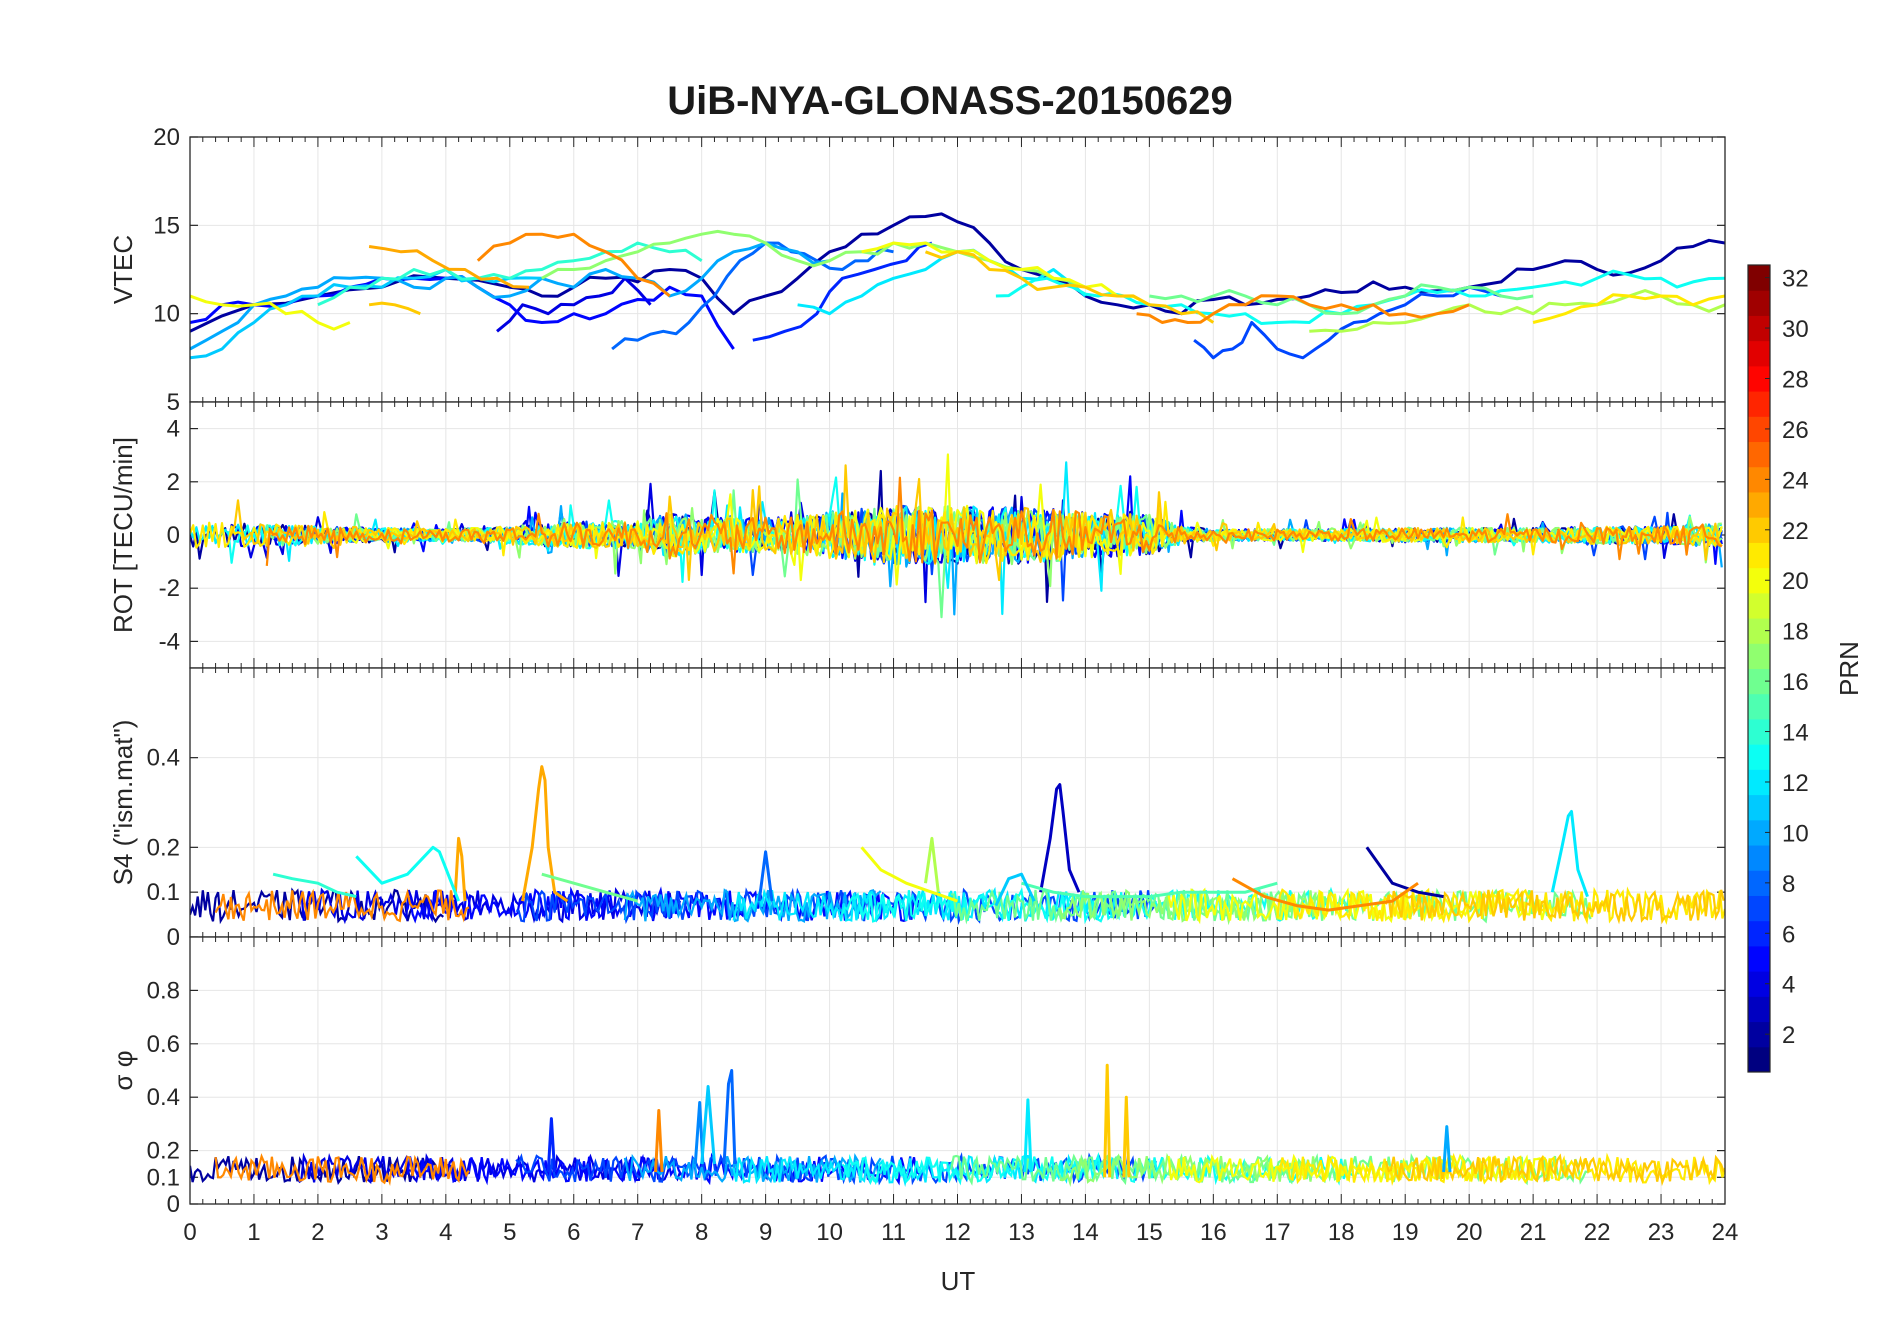  I want to click on y-tick-label: 20, so click(166, 137).